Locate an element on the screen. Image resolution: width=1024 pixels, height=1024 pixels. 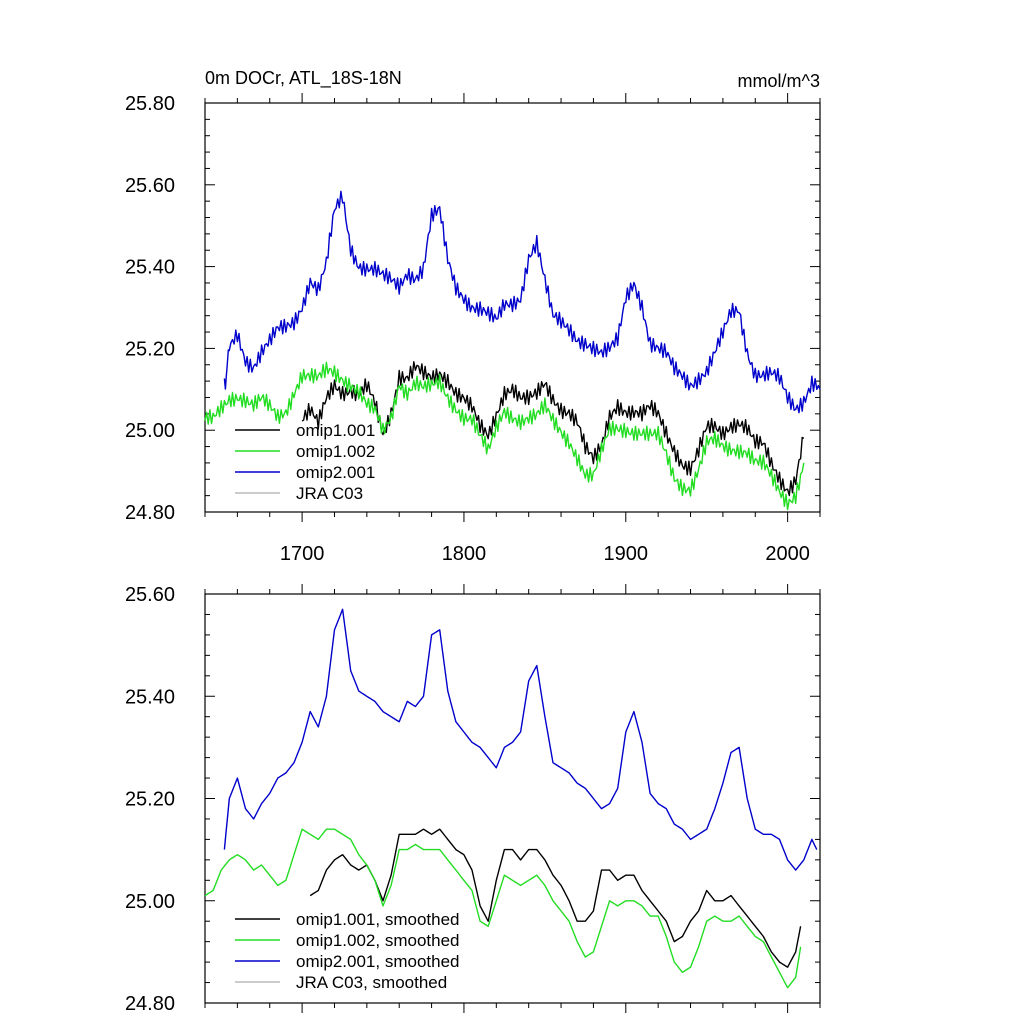
legend-label: JRA C03 is located at coordinates (329, 493).